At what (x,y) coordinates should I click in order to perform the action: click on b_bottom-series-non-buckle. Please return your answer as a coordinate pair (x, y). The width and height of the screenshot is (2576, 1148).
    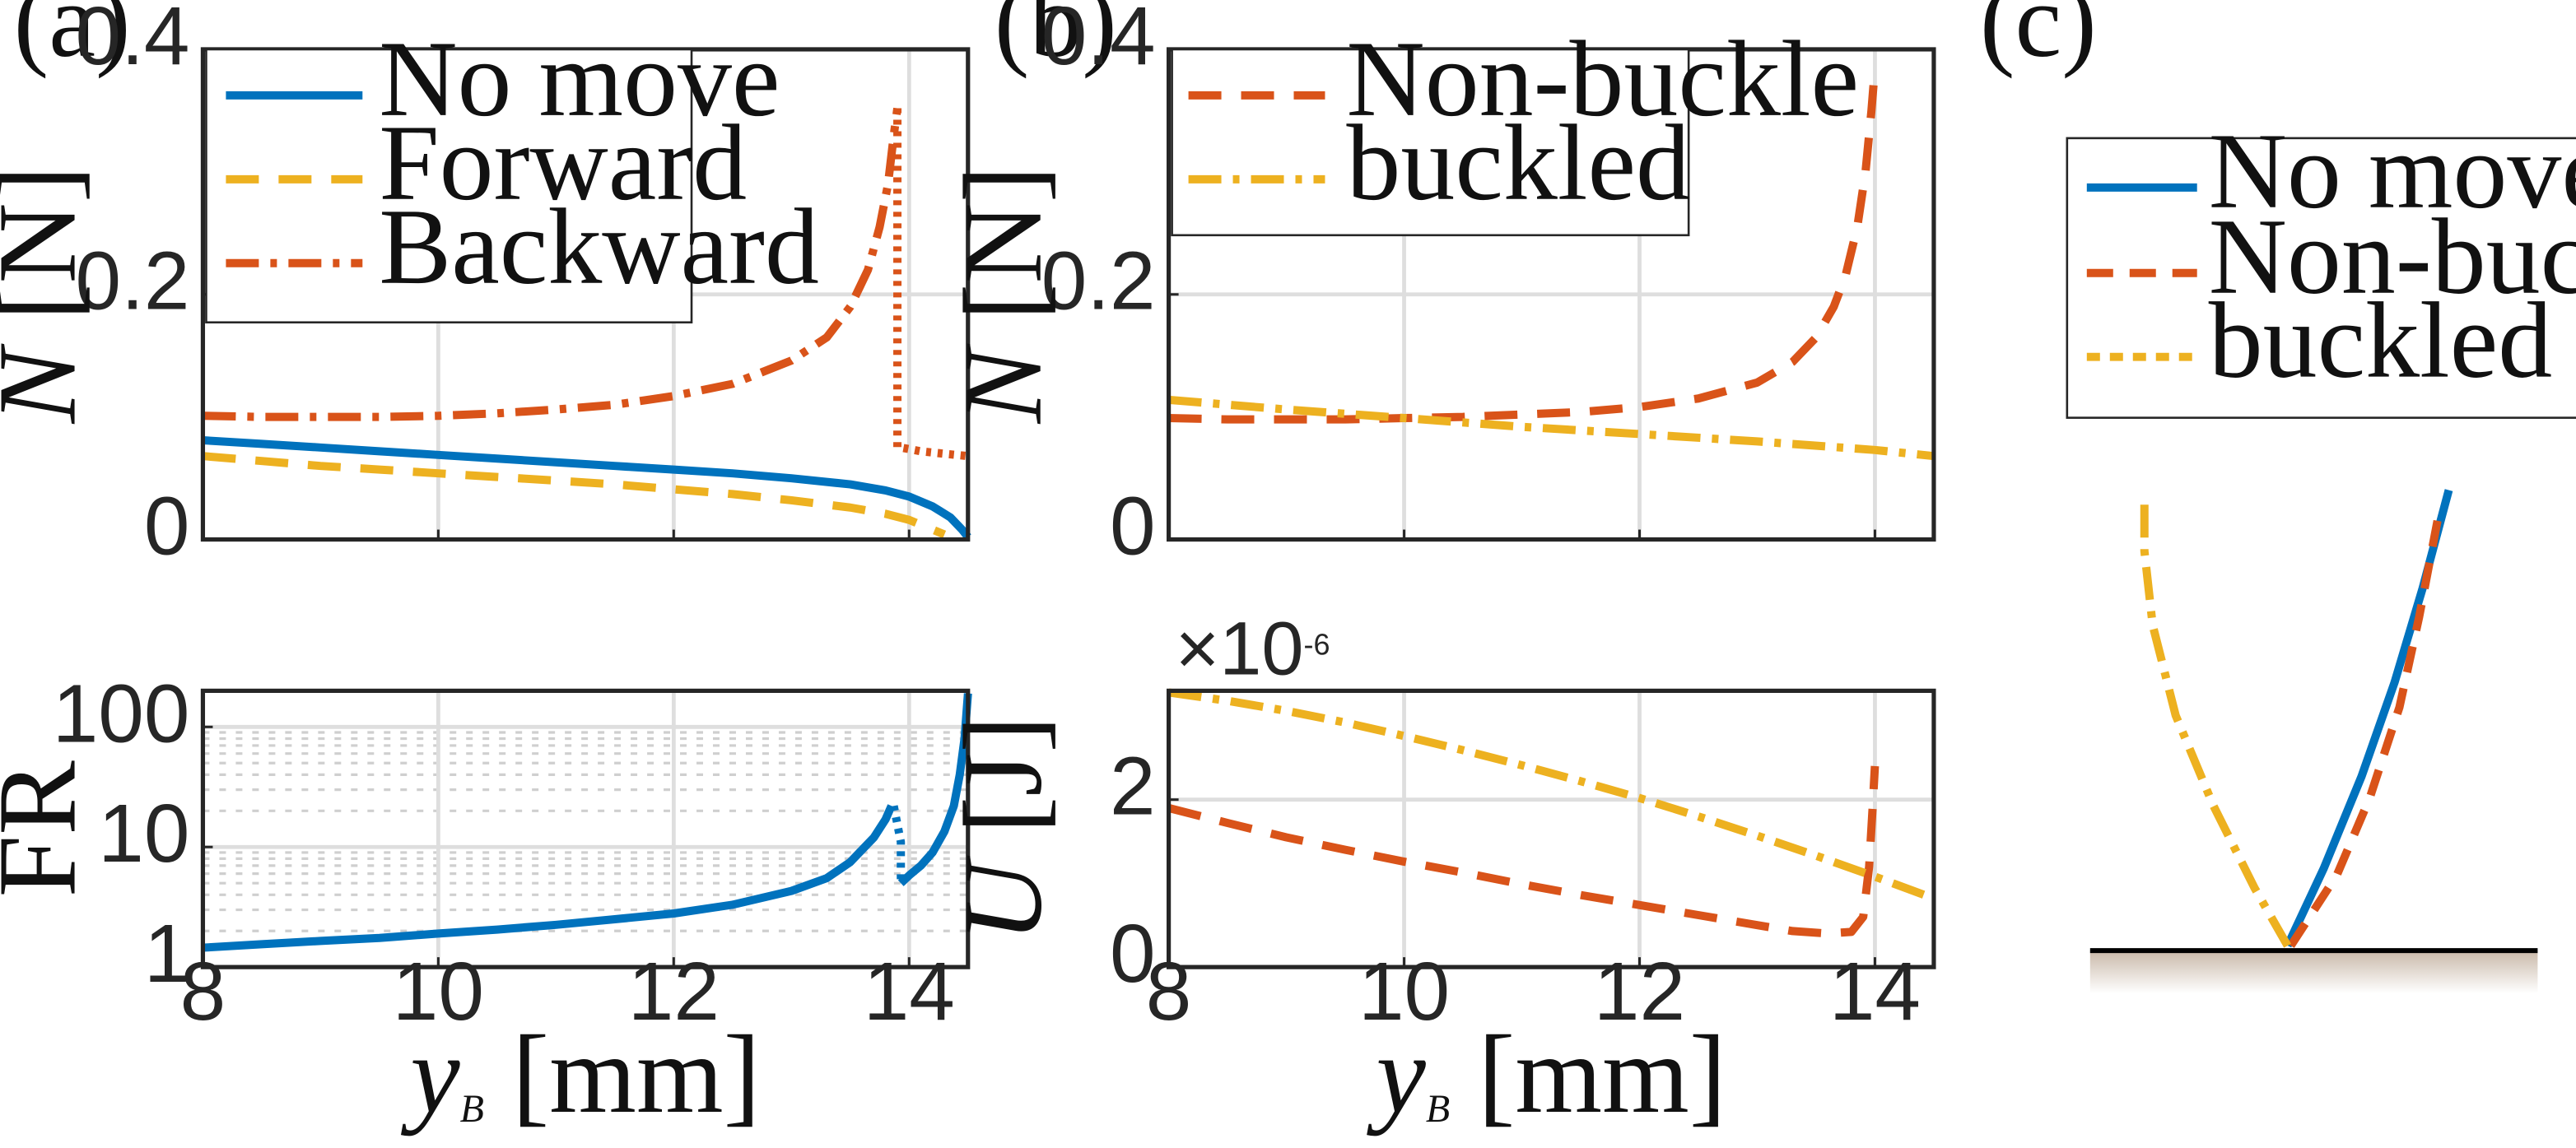
    Looking at the image, I should click on (1523, 851).